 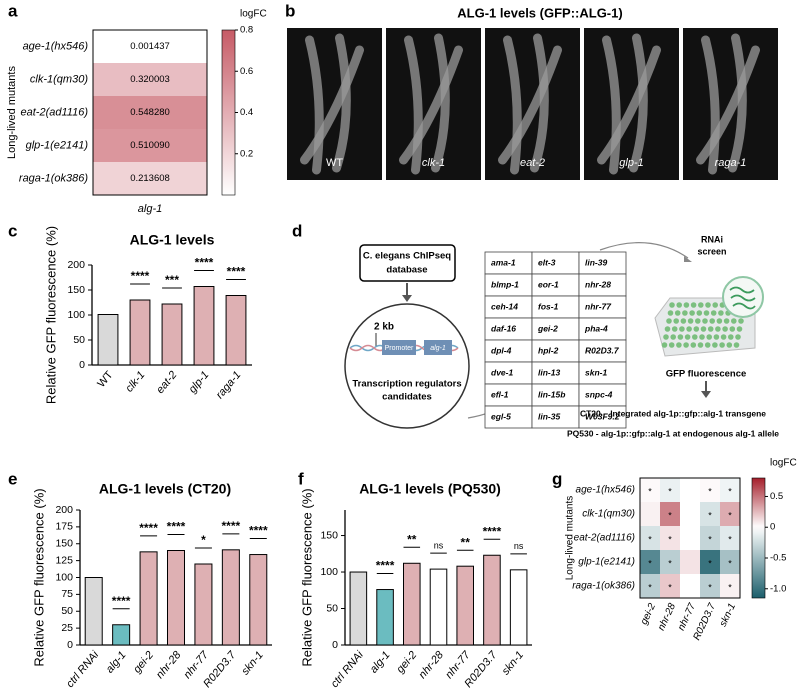 I want to click on panel-letter: e, so click(x=12, y=478).